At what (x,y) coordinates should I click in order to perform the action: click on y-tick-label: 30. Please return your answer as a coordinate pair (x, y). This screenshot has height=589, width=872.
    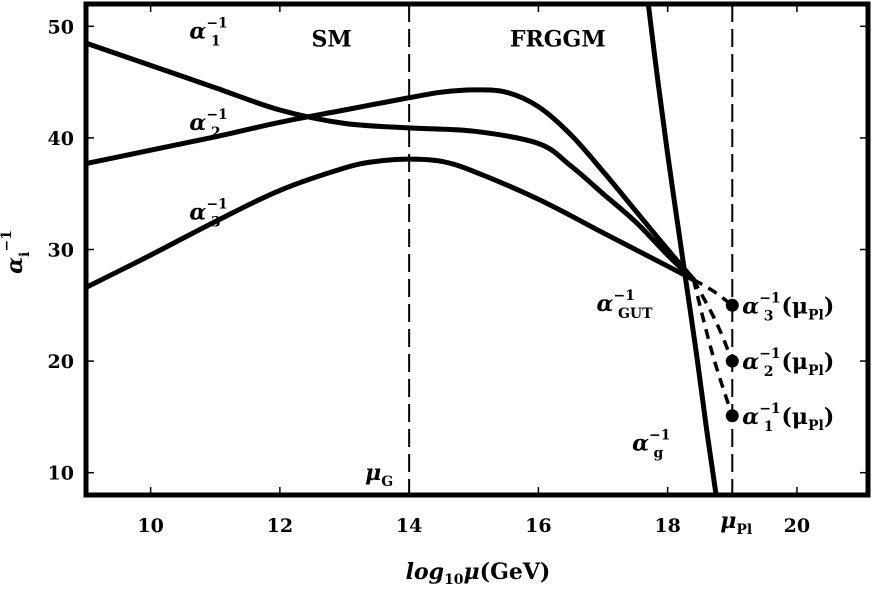
    Looking at the image, I should click on (61, 251).